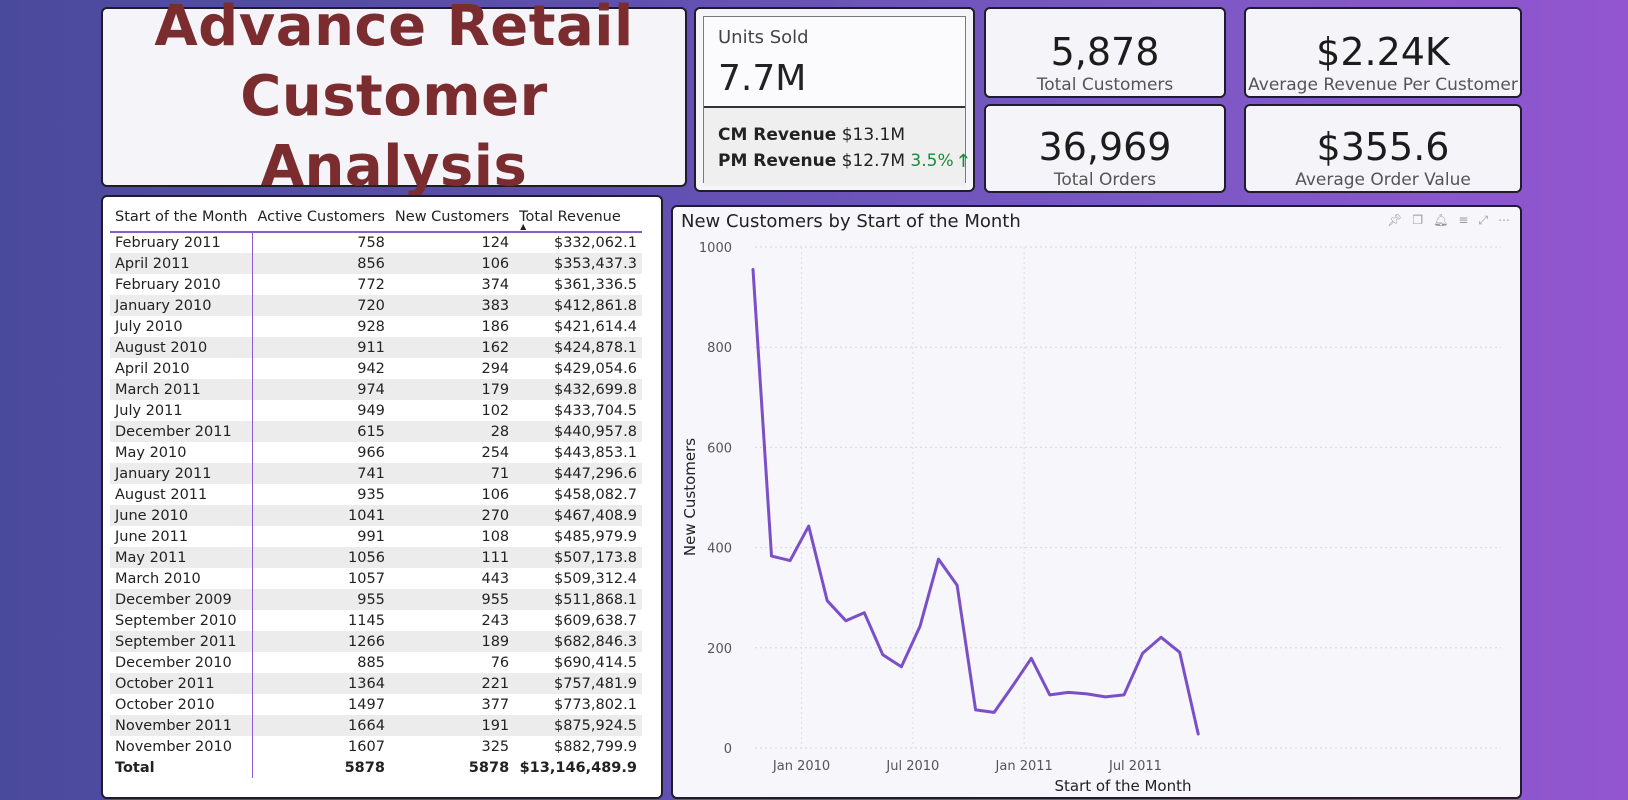 This screenshot has width=1628, height=800. What do you see at coordinates (873, 135) in the screenshot?
I see `cm-revenue-value: $13.1M` at bounding box center [873, 135].